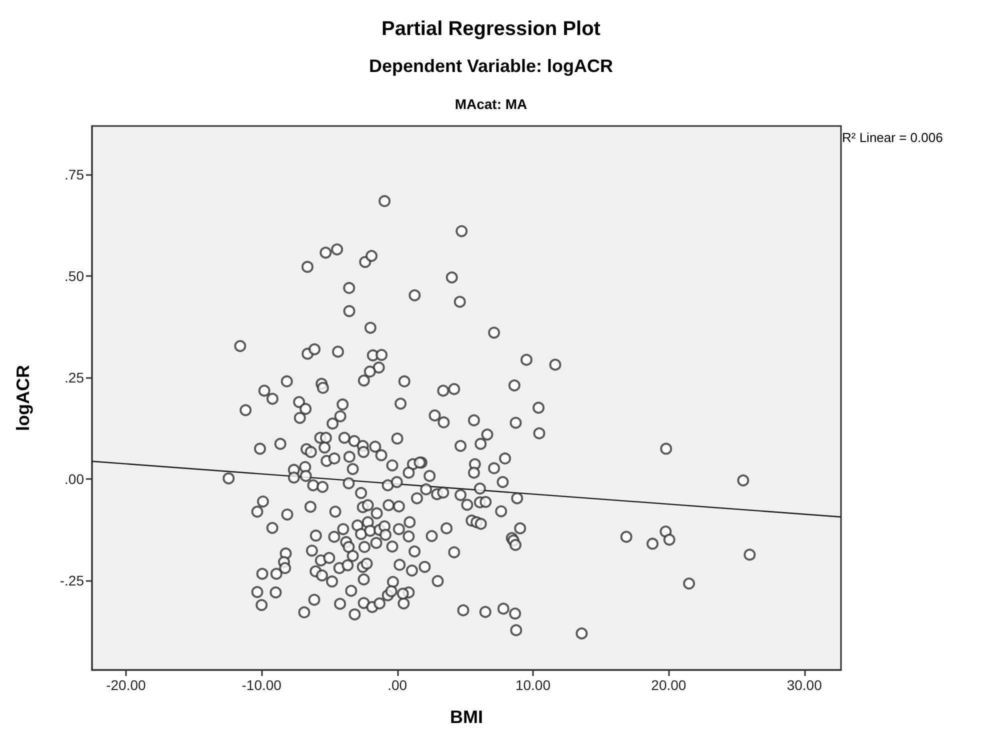  Describe the element at coordinates (23, 398) in the screenshot. I see `y-axis-title: logACR` at that location.